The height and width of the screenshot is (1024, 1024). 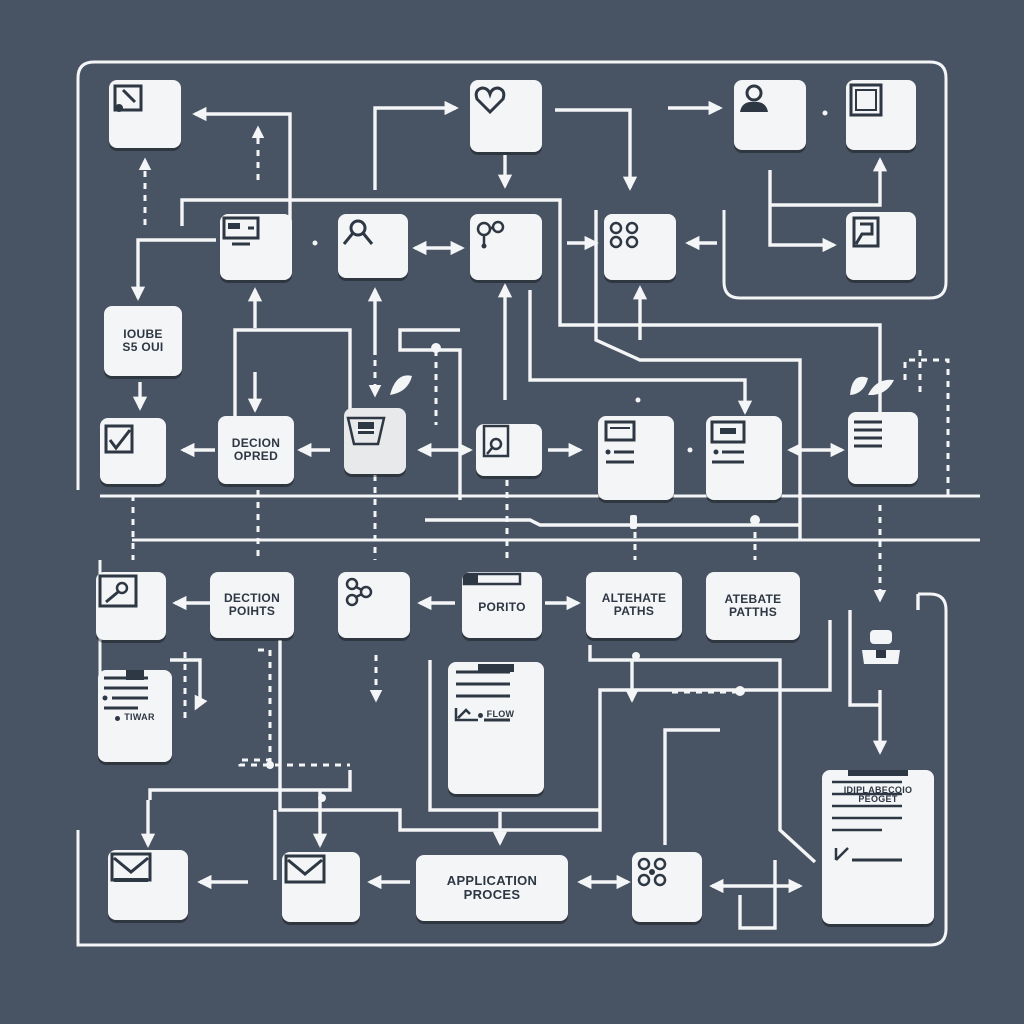 What do you see at coordinates (753, 612) in the screenshot?
I see `alternate-paths-2-label-line2: PATTHS` at bounding box center [753, 612].